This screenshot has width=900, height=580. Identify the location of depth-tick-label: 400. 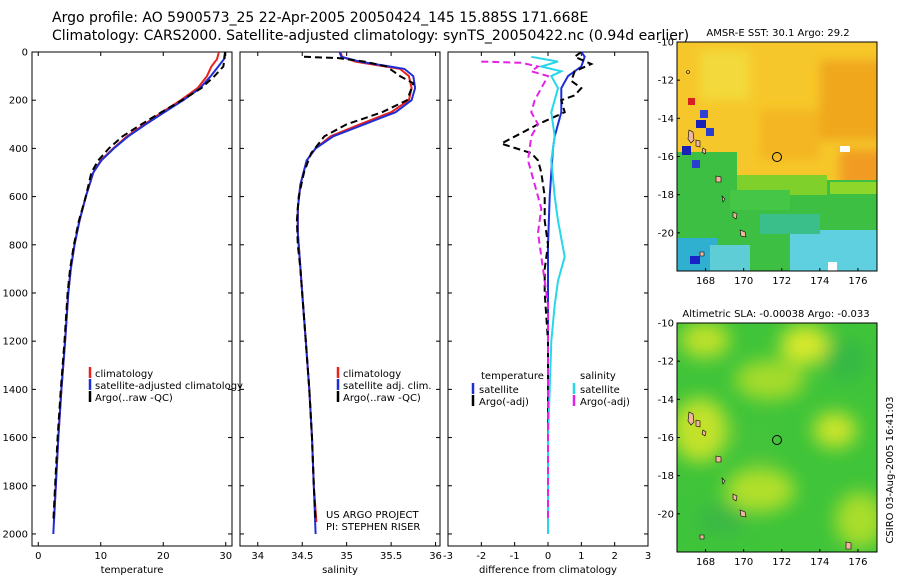
(18, 149).